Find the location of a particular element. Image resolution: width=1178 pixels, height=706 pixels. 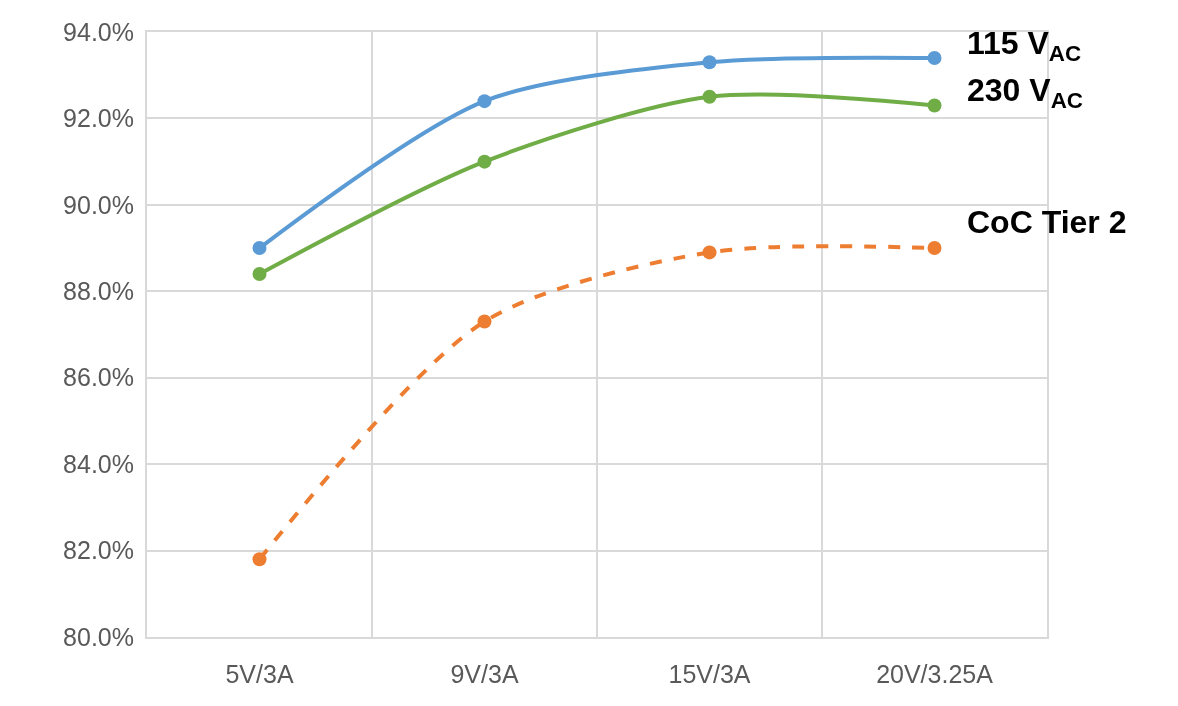

series-label: 230 V$_{AC}$ is located at coordinates (1025, 92).